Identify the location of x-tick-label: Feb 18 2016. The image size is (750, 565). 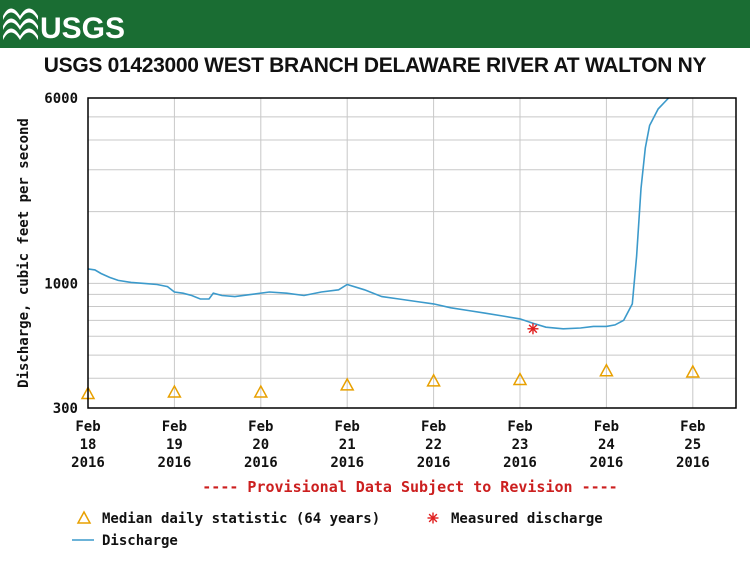
(88, 445).